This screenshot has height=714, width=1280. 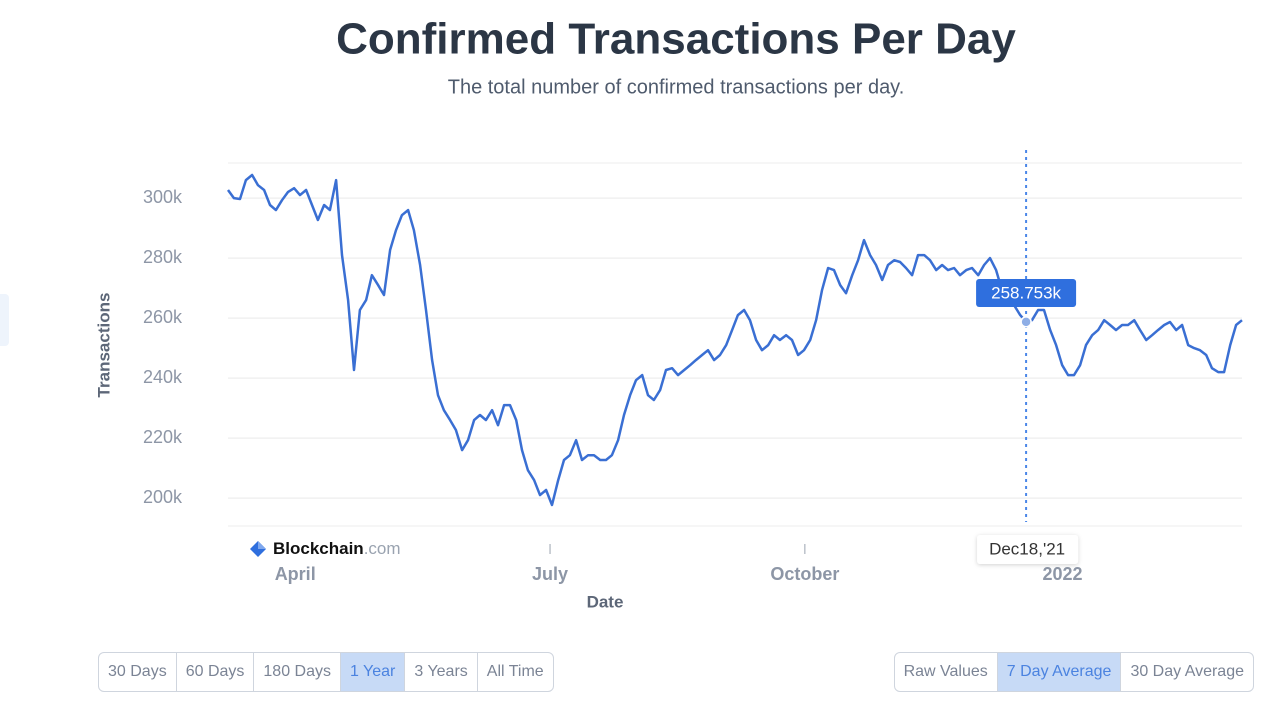 I want to click on option-button: Raw Values, so click(x=946, y=672).